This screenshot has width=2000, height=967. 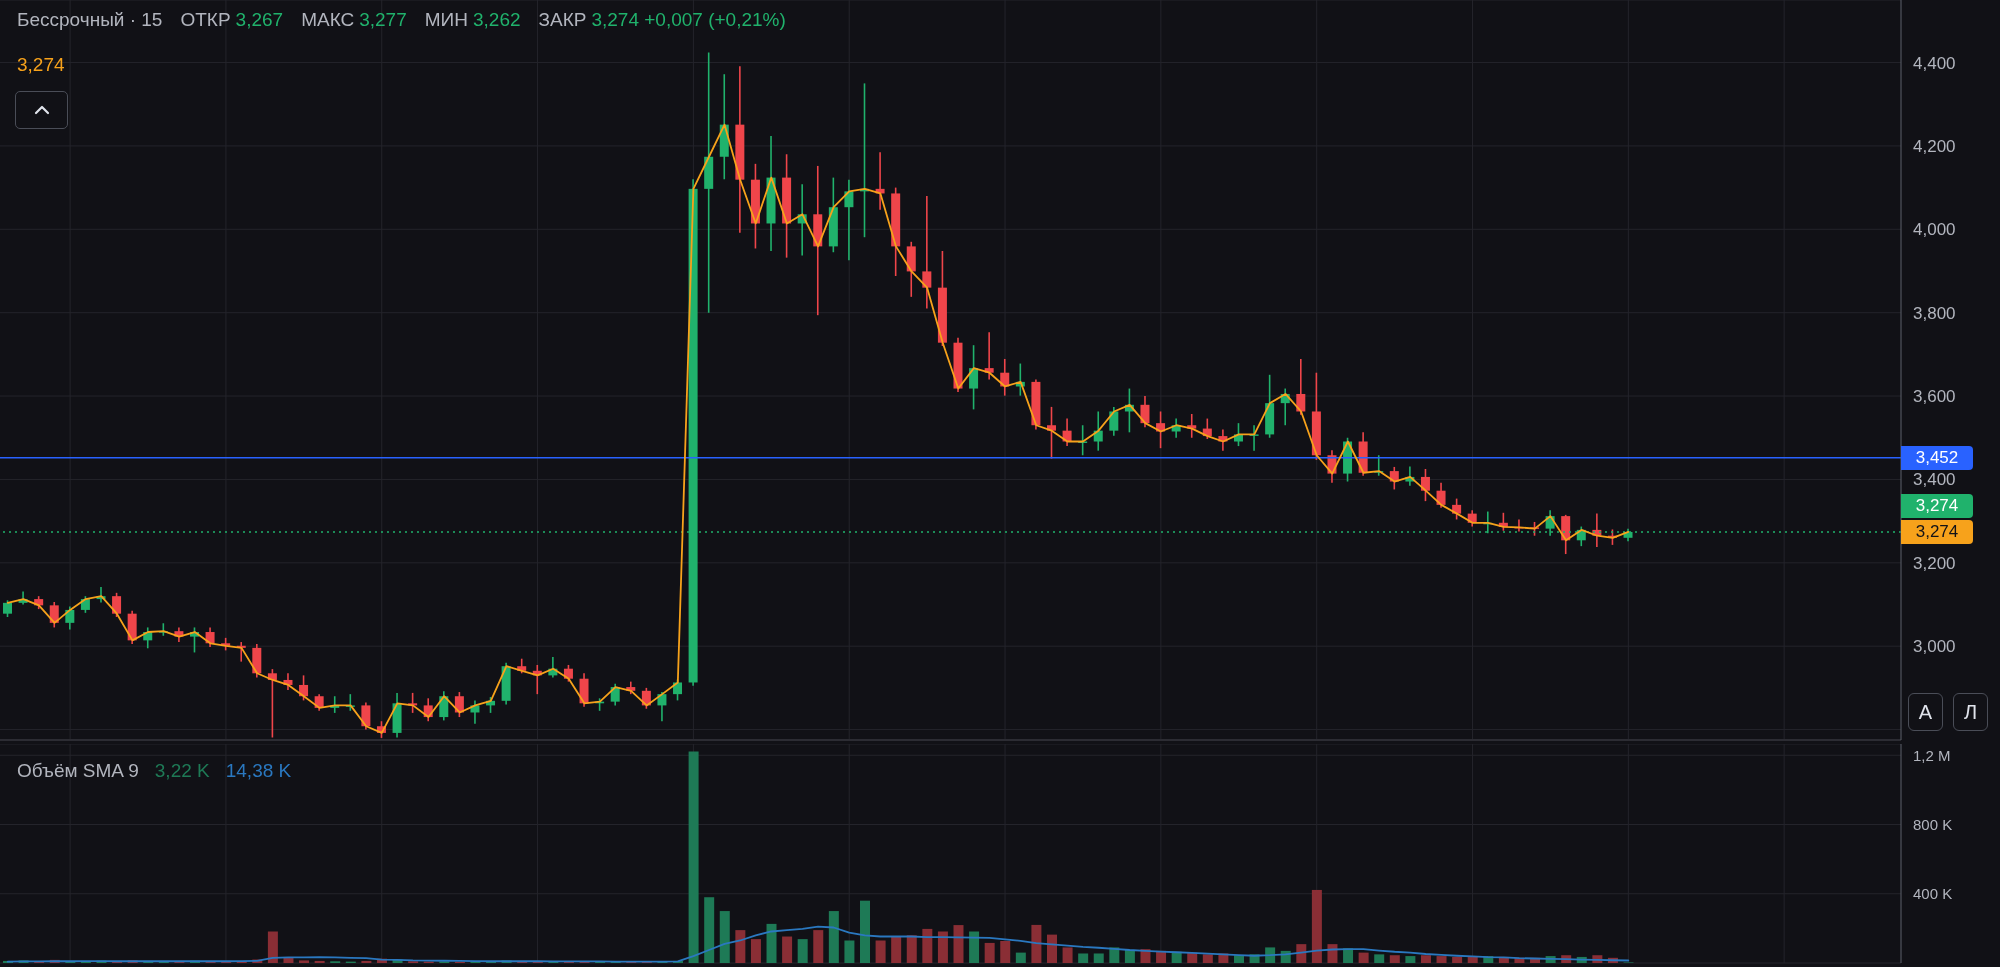 I want to click on annotation: 3,274 +0,007 (+0,21%), so click(x=688, y=20).